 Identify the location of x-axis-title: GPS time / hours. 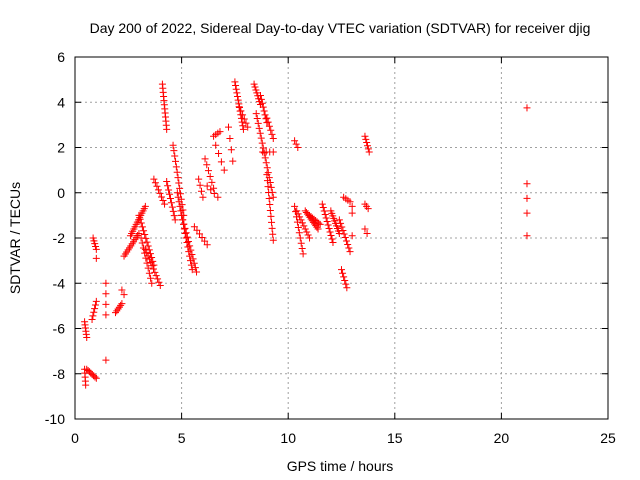
(340, 466).